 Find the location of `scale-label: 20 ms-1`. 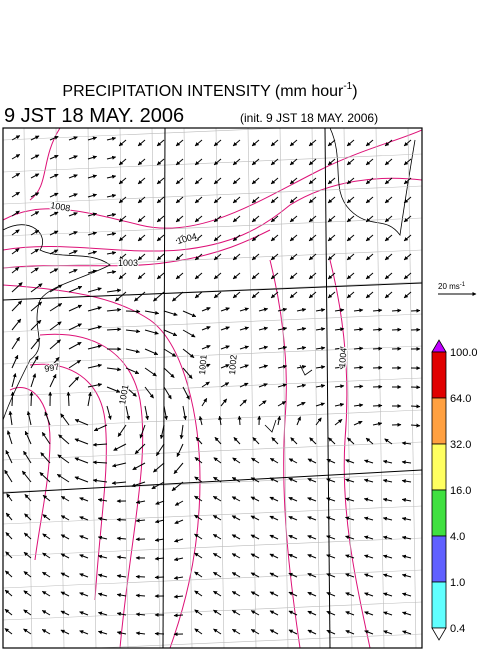

scale-label: 20 ms-1 is located at coordinates (452, 286).